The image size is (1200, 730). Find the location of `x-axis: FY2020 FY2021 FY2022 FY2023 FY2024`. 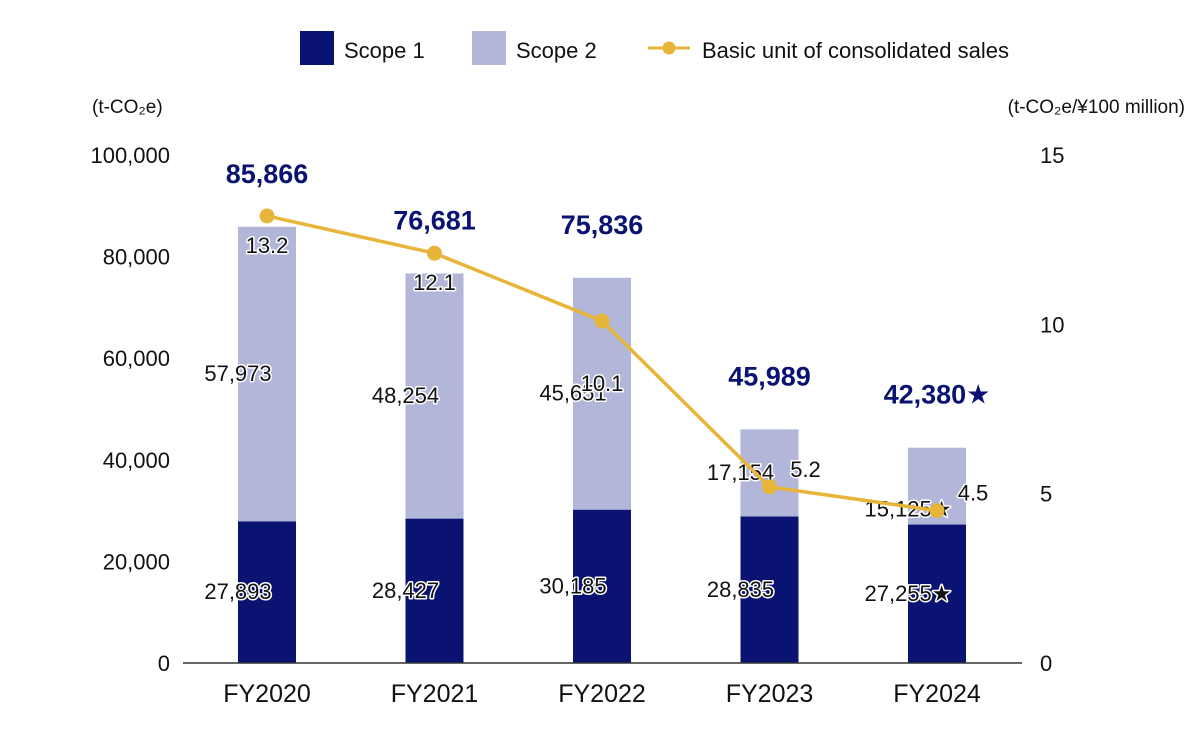

x-axis: FY2020 FY2021 FY2022 FY2023 FY2024 is located at coordinates (602, 694).